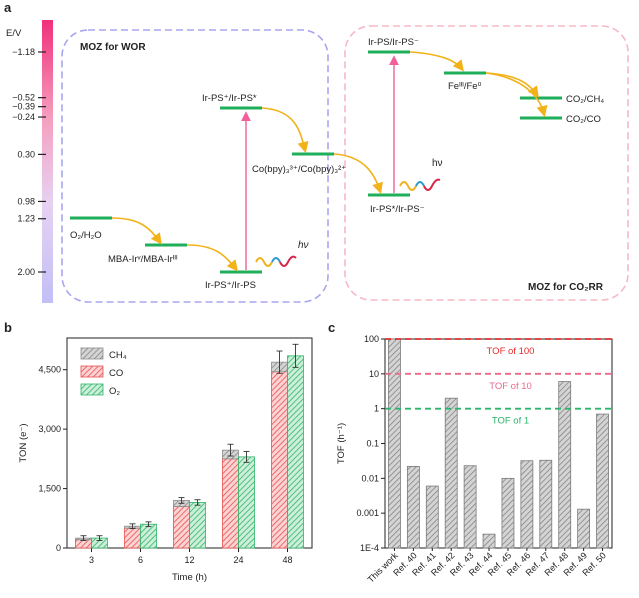  What do you see at coordinates (510, 386) in the screenshot?
I see `chart-c-reference-label: TOF of 10` at bounding box center [510, 386].